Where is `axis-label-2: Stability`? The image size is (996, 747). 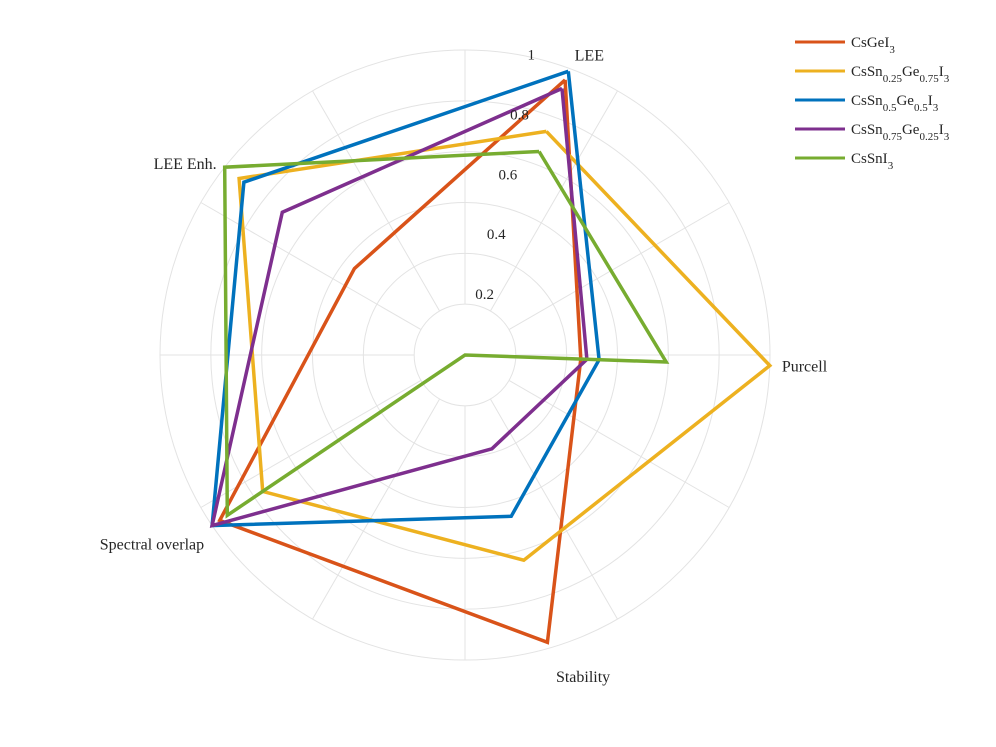
axis-label-2: Stability is located at coordinates (583, 677).